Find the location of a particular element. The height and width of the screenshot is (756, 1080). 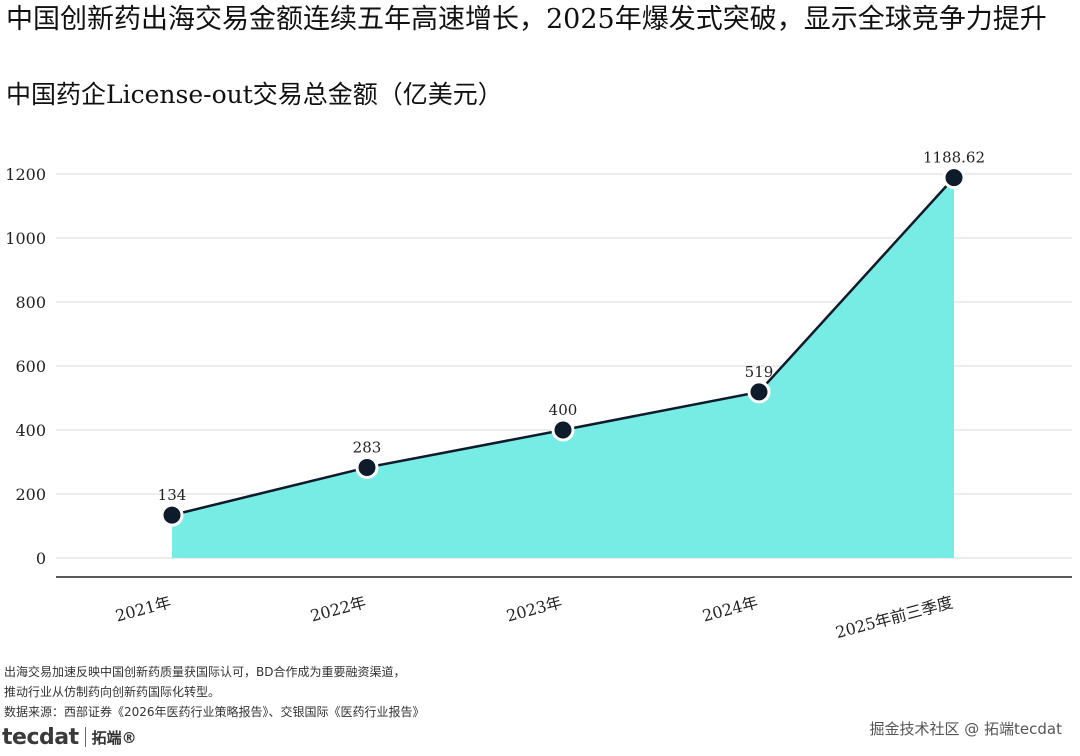

data-label: 134 is located at coordinates (172, 495).